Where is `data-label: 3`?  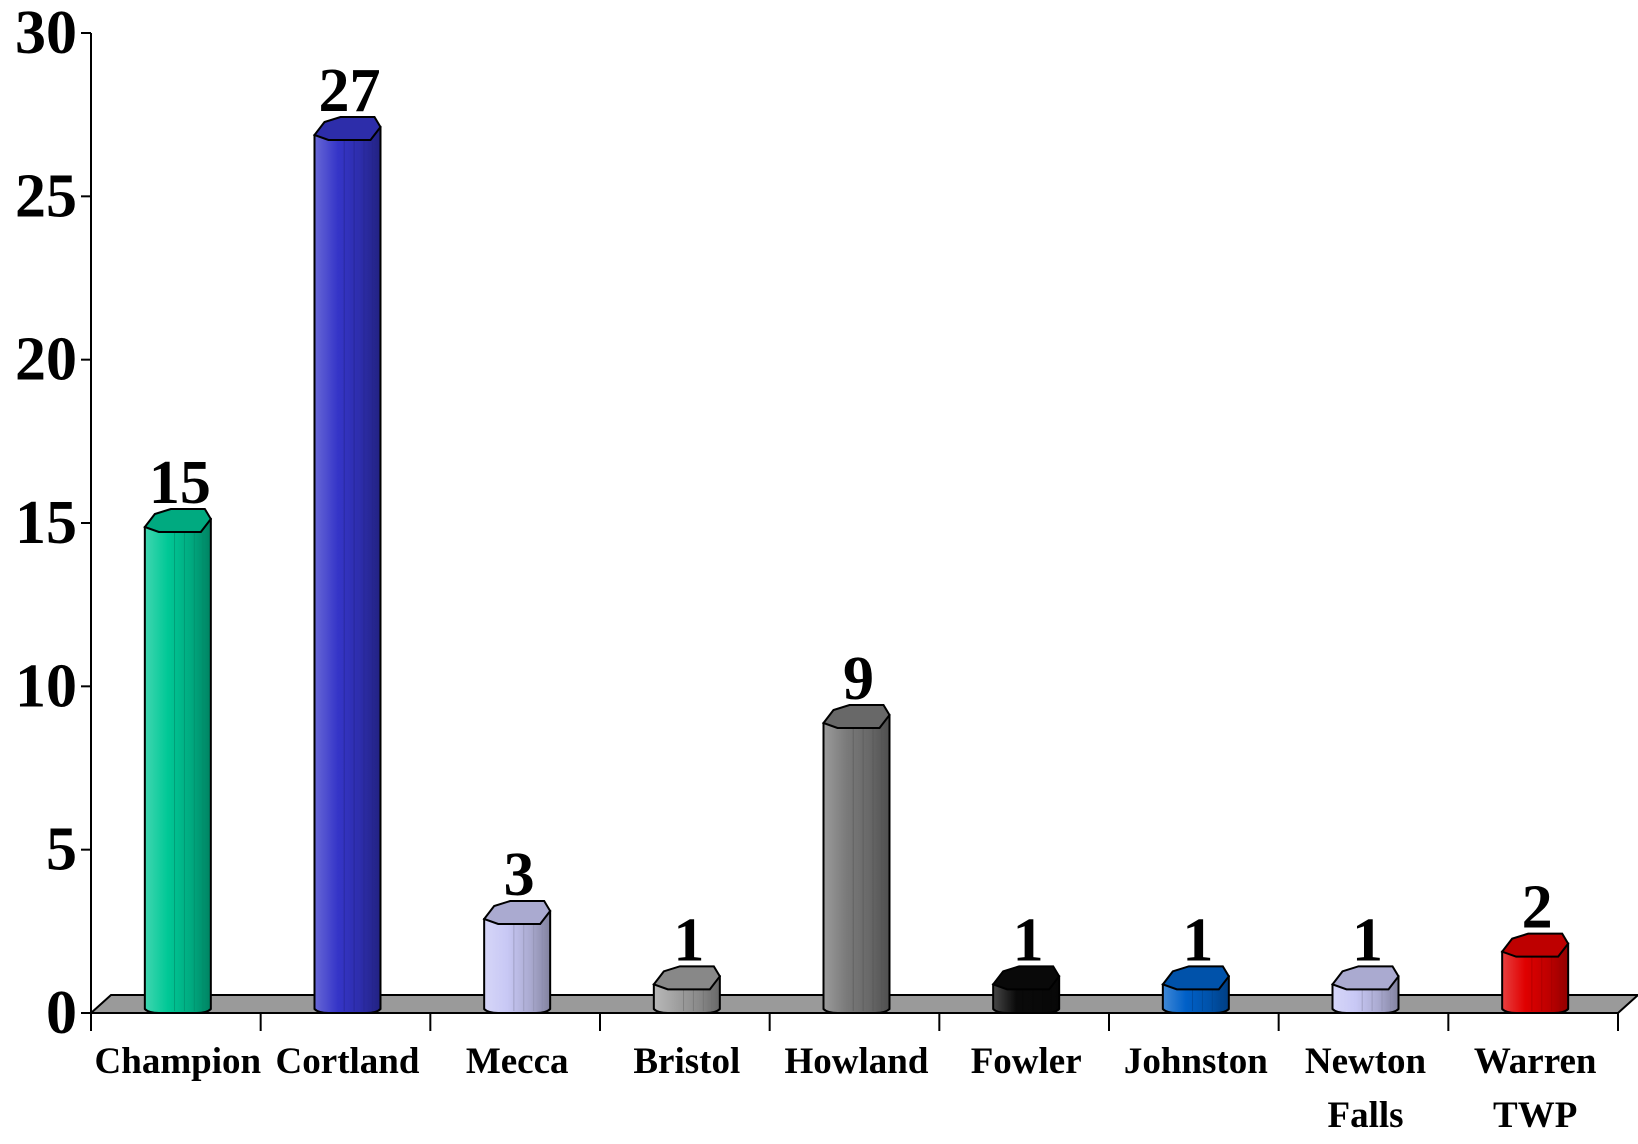
data-label: 3 is located at coordinates (519, 875).